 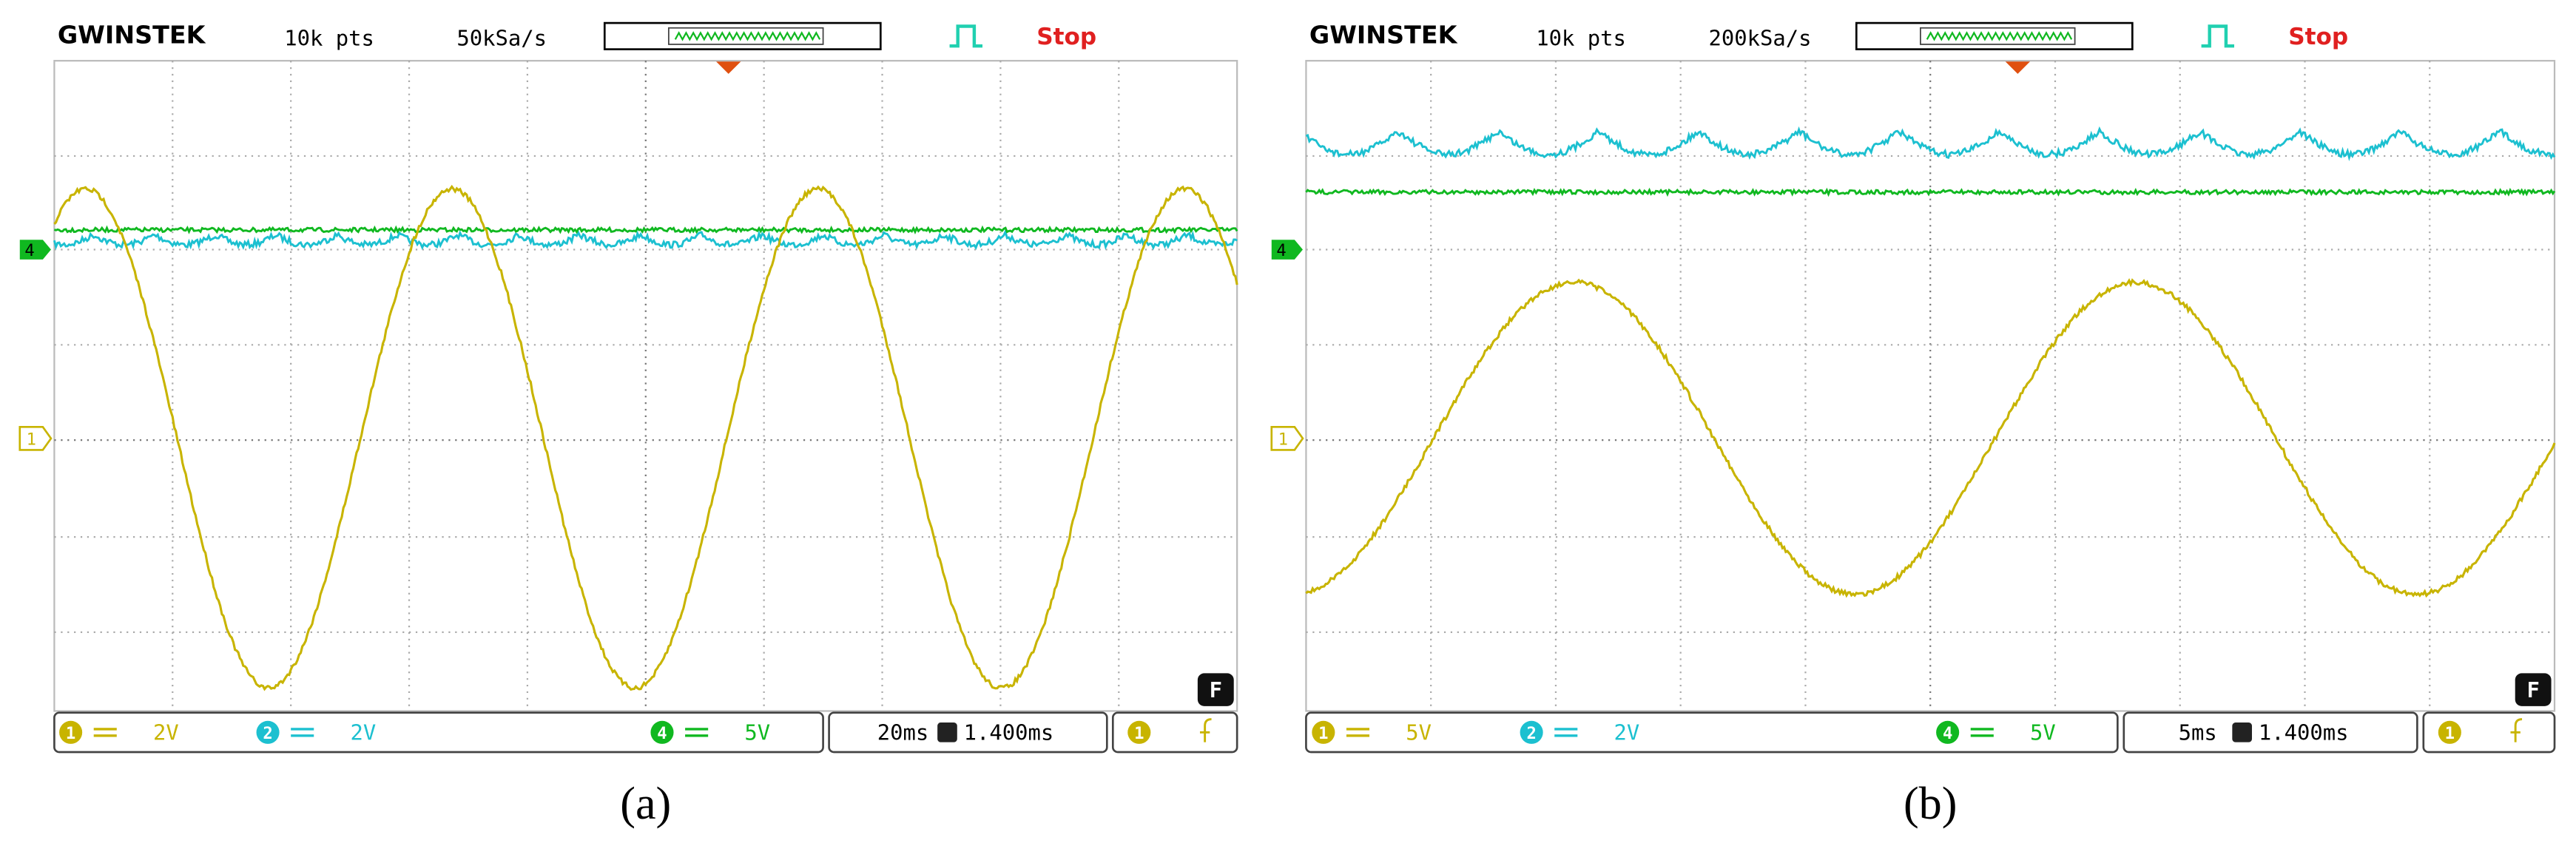 What do you see at coordinates (2489, 732) in the screenshot?
I see `trigger-box` at bounding box center [2489, 732].